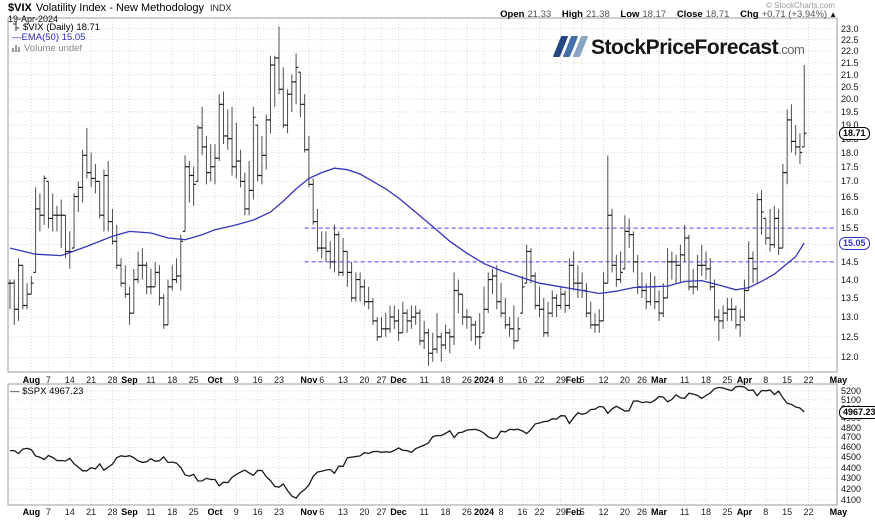 The width and height of the screenshot is (875, 520). I want to click on spx-axis-tick: 4600, so click(851, 447).